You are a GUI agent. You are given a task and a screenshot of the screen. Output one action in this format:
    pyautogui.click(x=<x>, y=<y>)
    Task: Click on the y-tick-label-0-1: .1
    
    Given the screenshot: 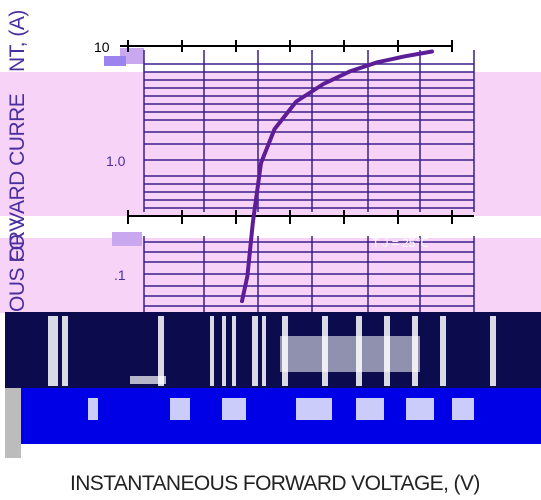 What is the action you would take?
    pyautogui.click(x=120, y=275)
    